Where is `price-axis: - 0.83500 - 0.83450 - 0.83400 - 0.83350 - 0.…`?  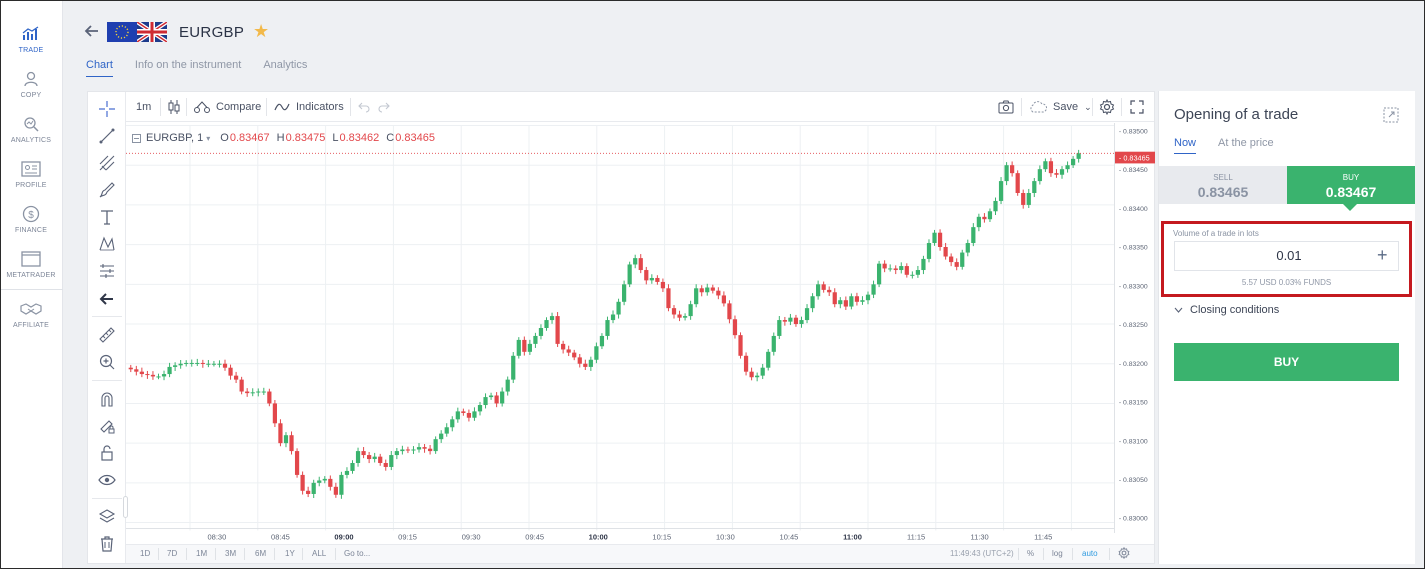
price-axis: - 0.83500 - 0.83450 - 0.83400 - 0.83350 - 0.… is located at coordinates (1134, 328).